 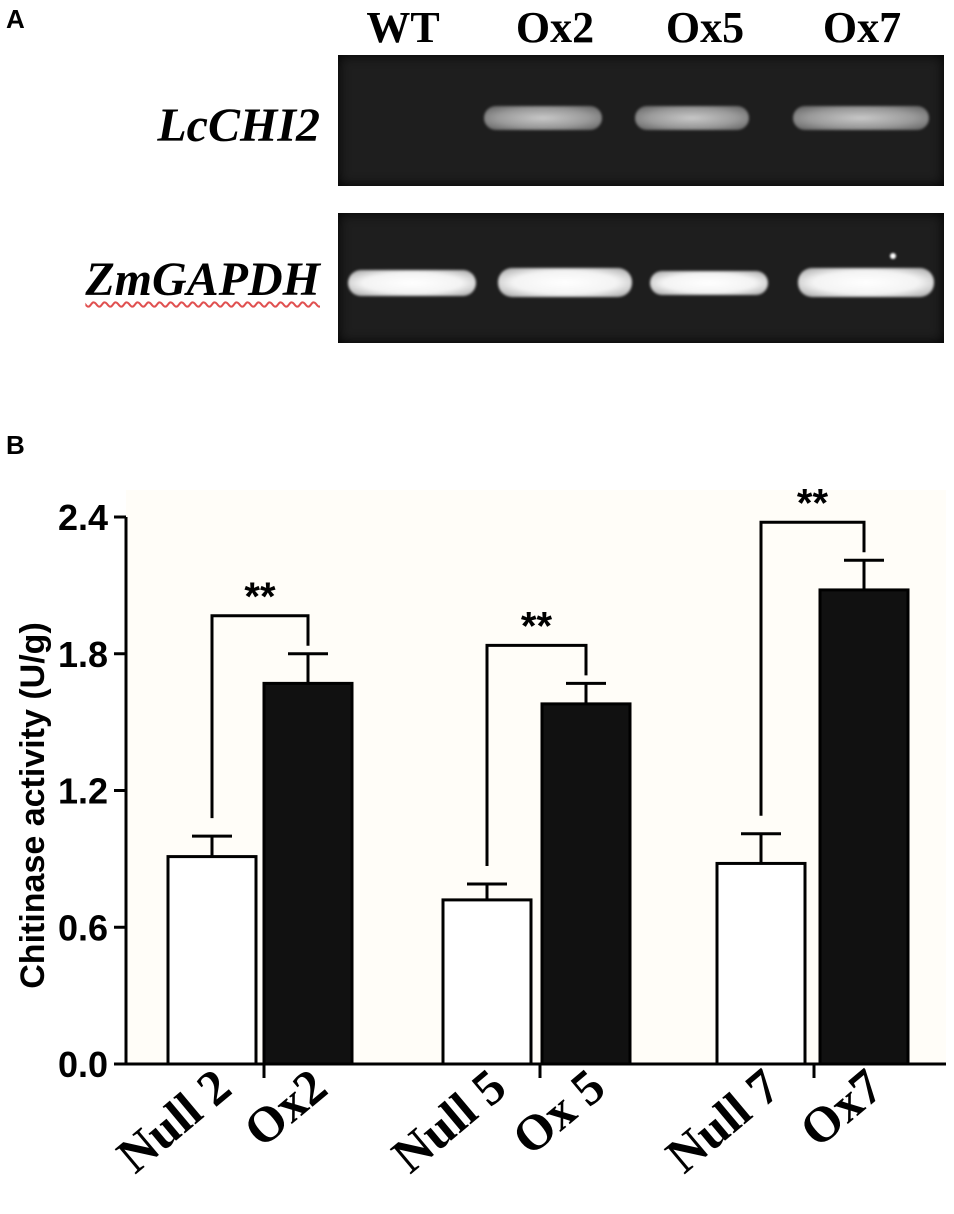 What do you see at coordinates (862, 27) in the screenshot?
I see `lane-label-ox7: Ox7` at bounding box center [862, 27].